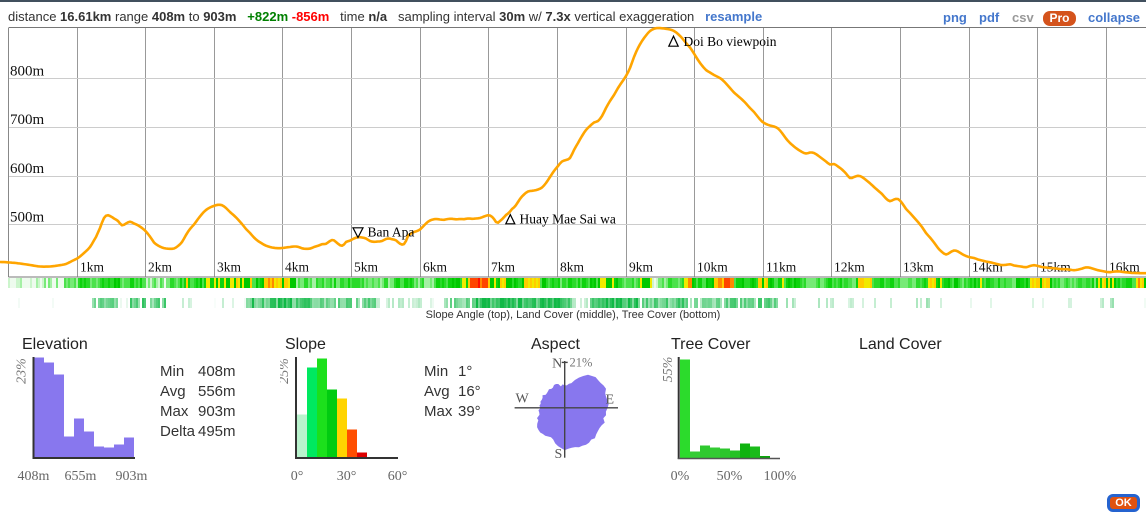 The height and width of the screenshot is (519, 1146). What do you see at coordinates (668, 370) in the screenshot?
I see `svg-text: 55%` at bounding box center [668, 370].